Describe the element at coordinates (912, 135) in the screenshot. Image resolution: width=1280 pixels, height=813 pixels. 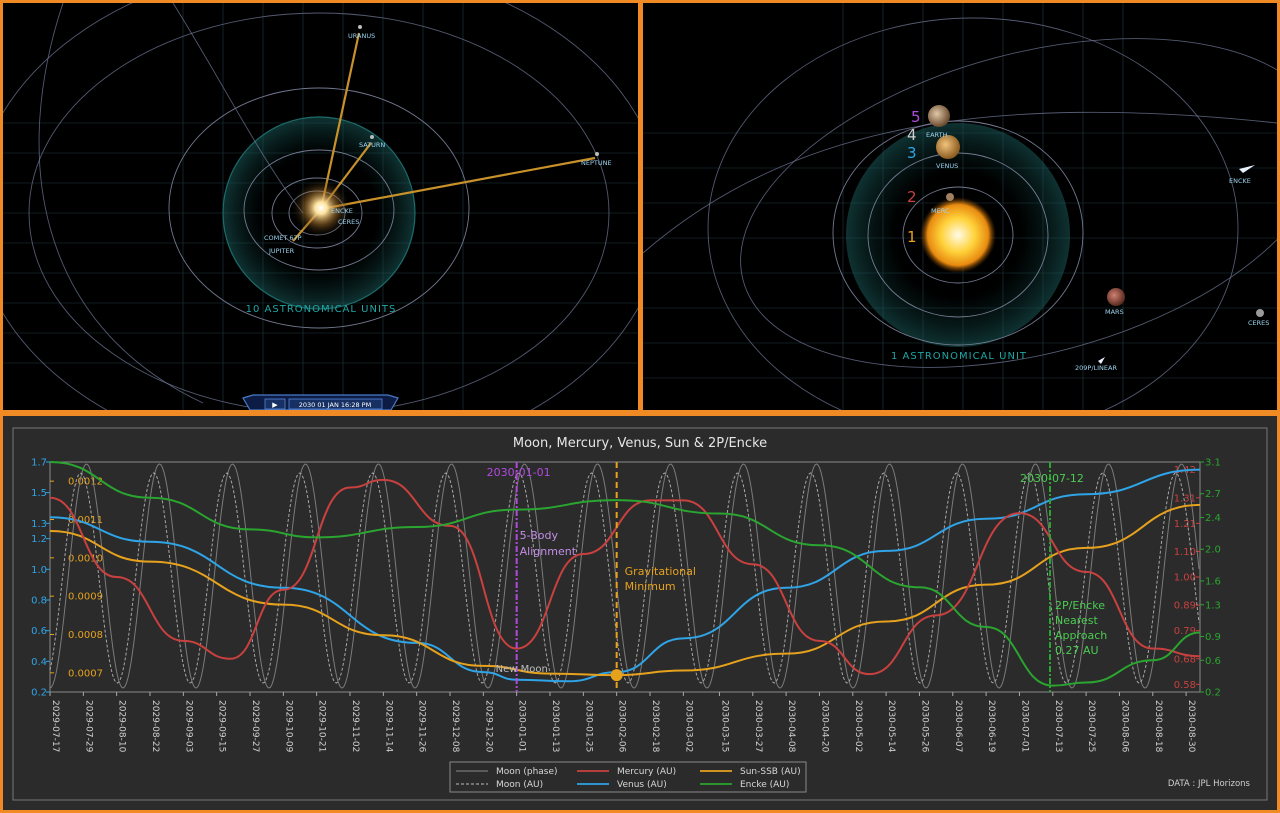
I see `alignment-number-4: 4` at that location.